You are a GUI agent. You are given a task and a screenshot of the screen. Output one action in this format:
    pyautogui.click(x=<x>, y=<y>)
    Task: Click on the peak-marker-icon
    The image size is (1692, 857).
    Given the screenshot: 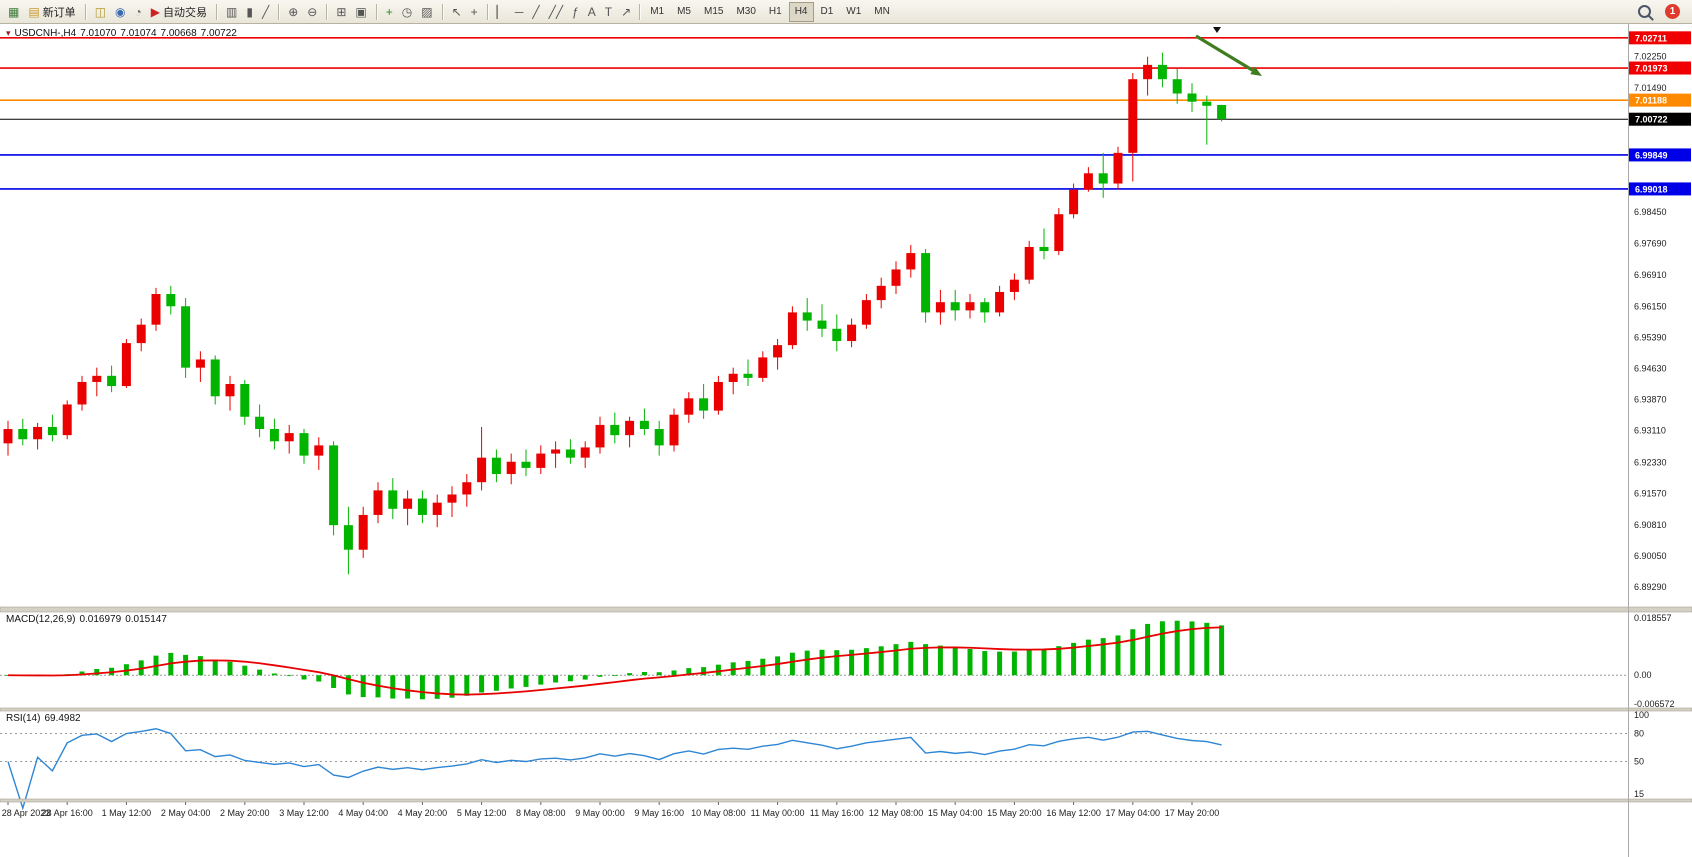 What is the action you would take?
    pyautogui.click(x=1217, y=30)
    